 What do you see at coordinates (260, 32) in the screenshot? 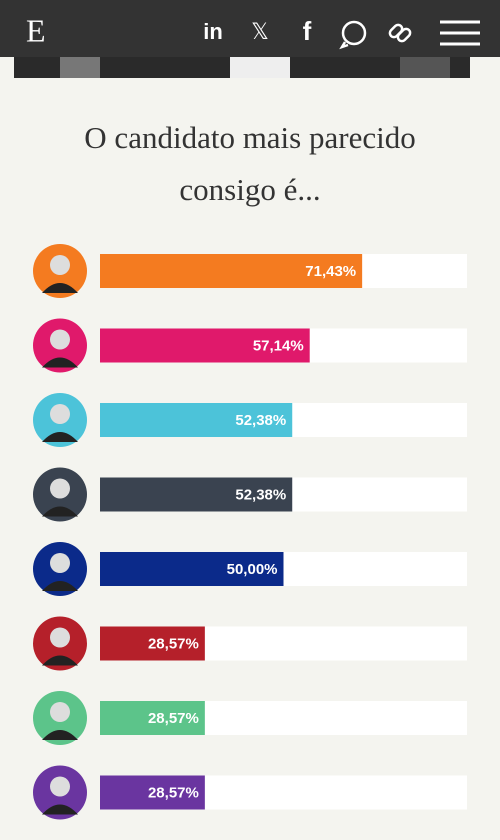
I see `x-icon: 𝕏` at bounding box center [260, 32].